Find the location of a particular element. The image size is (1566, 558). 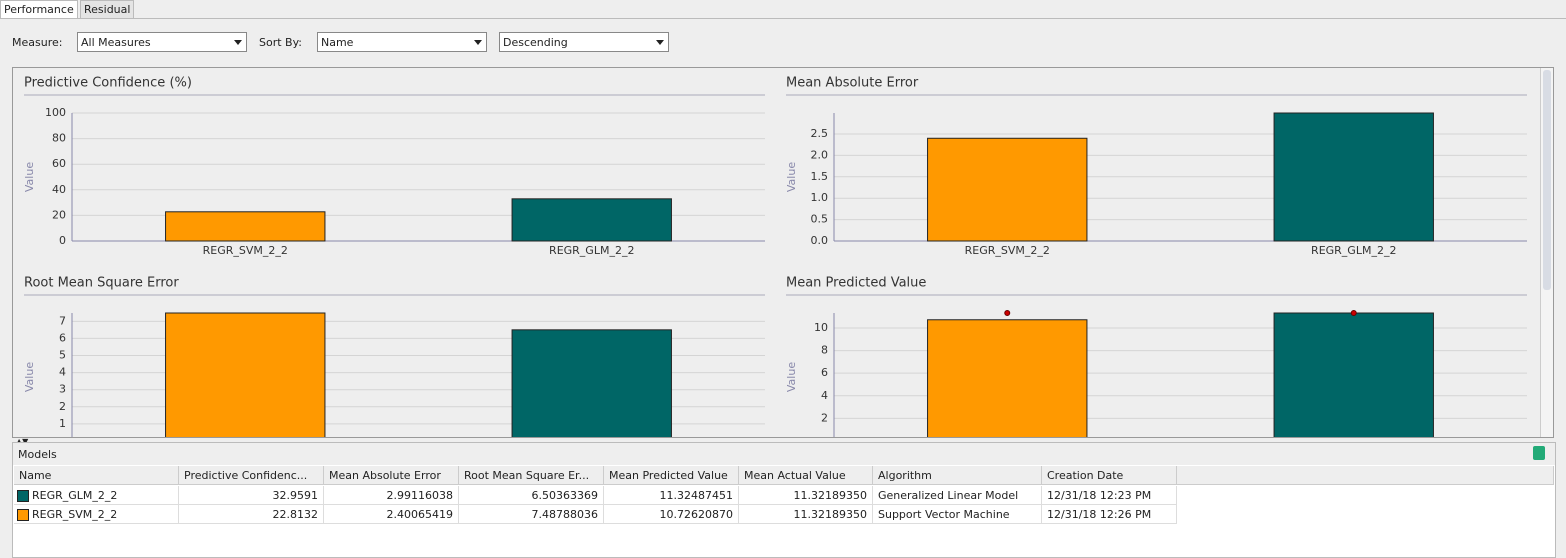

scroll-thumb is located at coordinates (1547, 180).